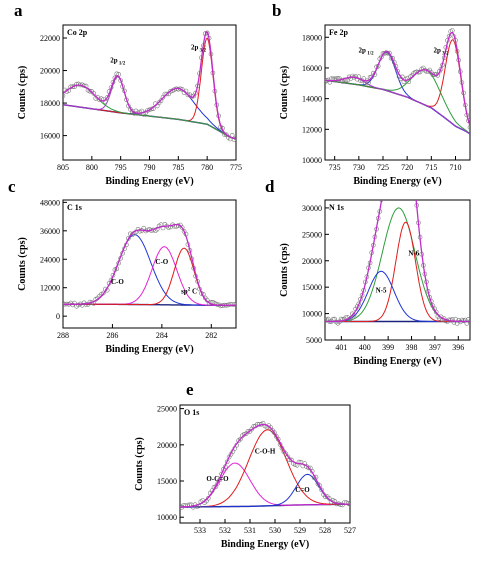 The height and width of the screenshot is (576, 502). What do you see at coordinates (300, 530) in the screenshot?
I see `x-tick-label: 529` at bounding box center [300, 530].